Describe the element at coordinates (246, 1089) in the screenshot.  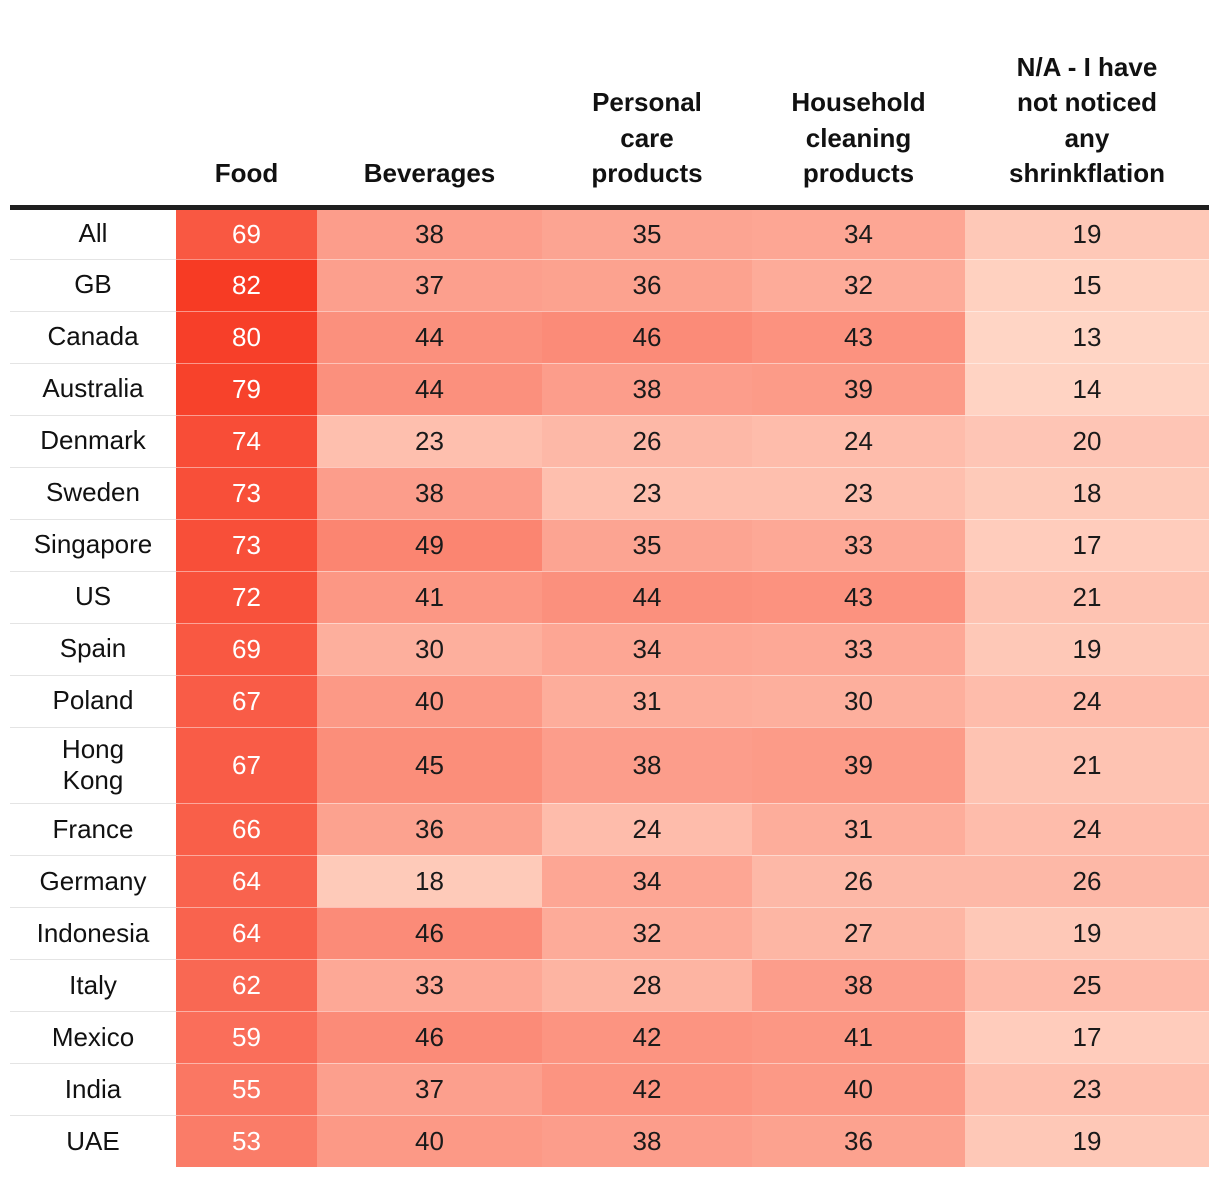
I see `heatmap-cell: 55` at that location.